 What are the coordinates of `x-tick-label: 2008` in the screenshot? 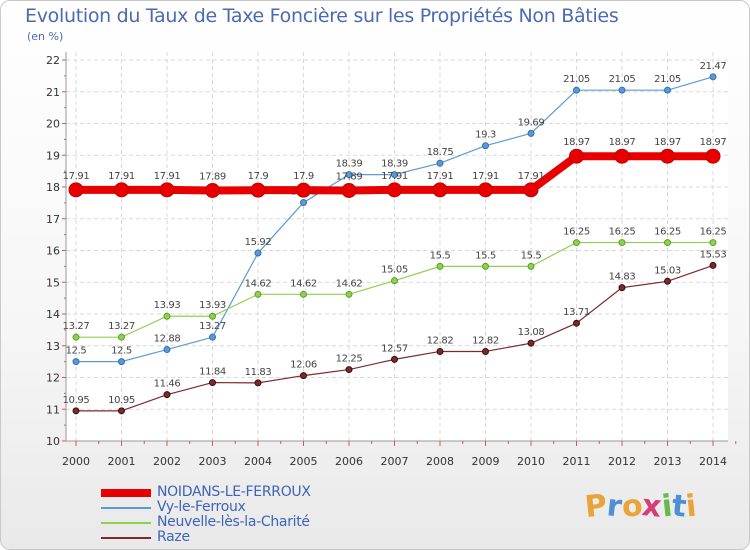 It's located at (440, 461).